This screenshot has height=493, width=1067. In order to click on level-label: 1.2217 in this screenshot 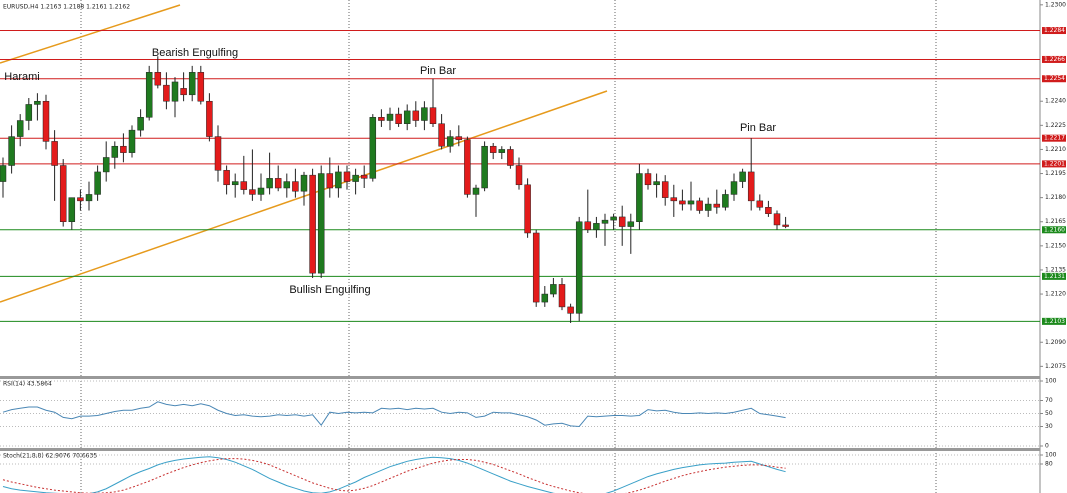, I will do `click(1054, 138)`.